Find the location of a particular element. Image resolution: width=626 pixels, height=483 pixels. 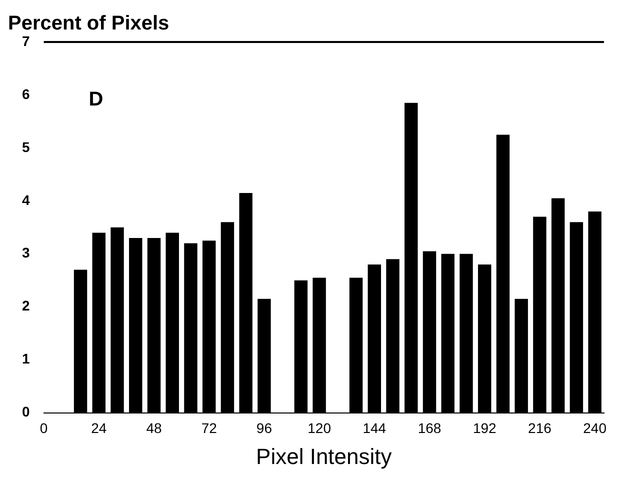

x-tick-label: 72 is located at coordinates (209, 428).